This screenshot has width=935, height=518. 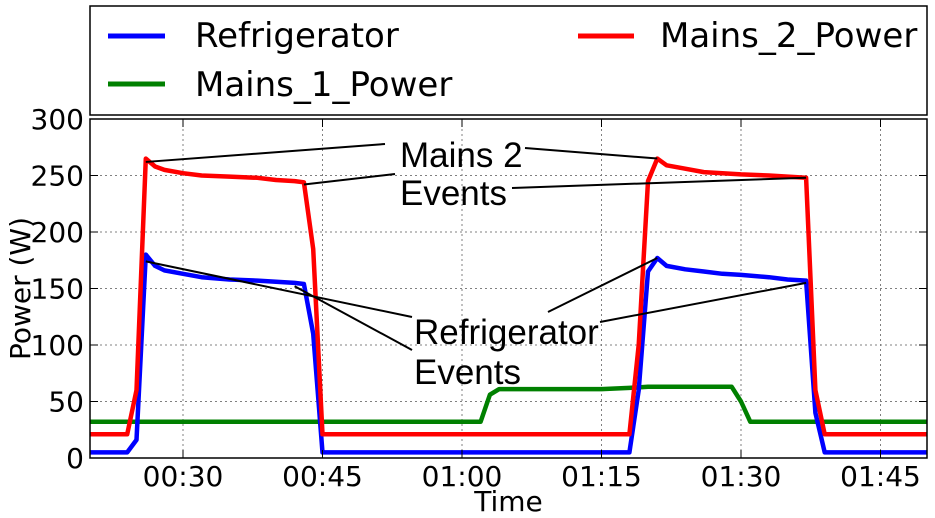 I want to click on y-tick-label: 200, so click(x=57, y=232).